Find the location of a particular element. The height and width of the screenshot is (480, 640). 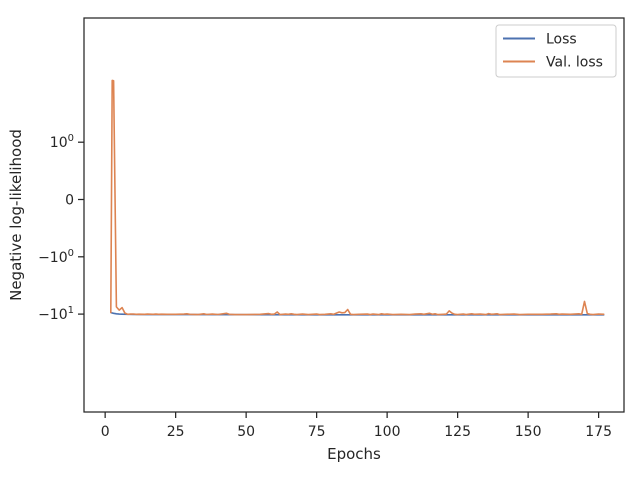

y-axis-ticks: 100 0 −100 −101 is located at coordinates (61, 228).